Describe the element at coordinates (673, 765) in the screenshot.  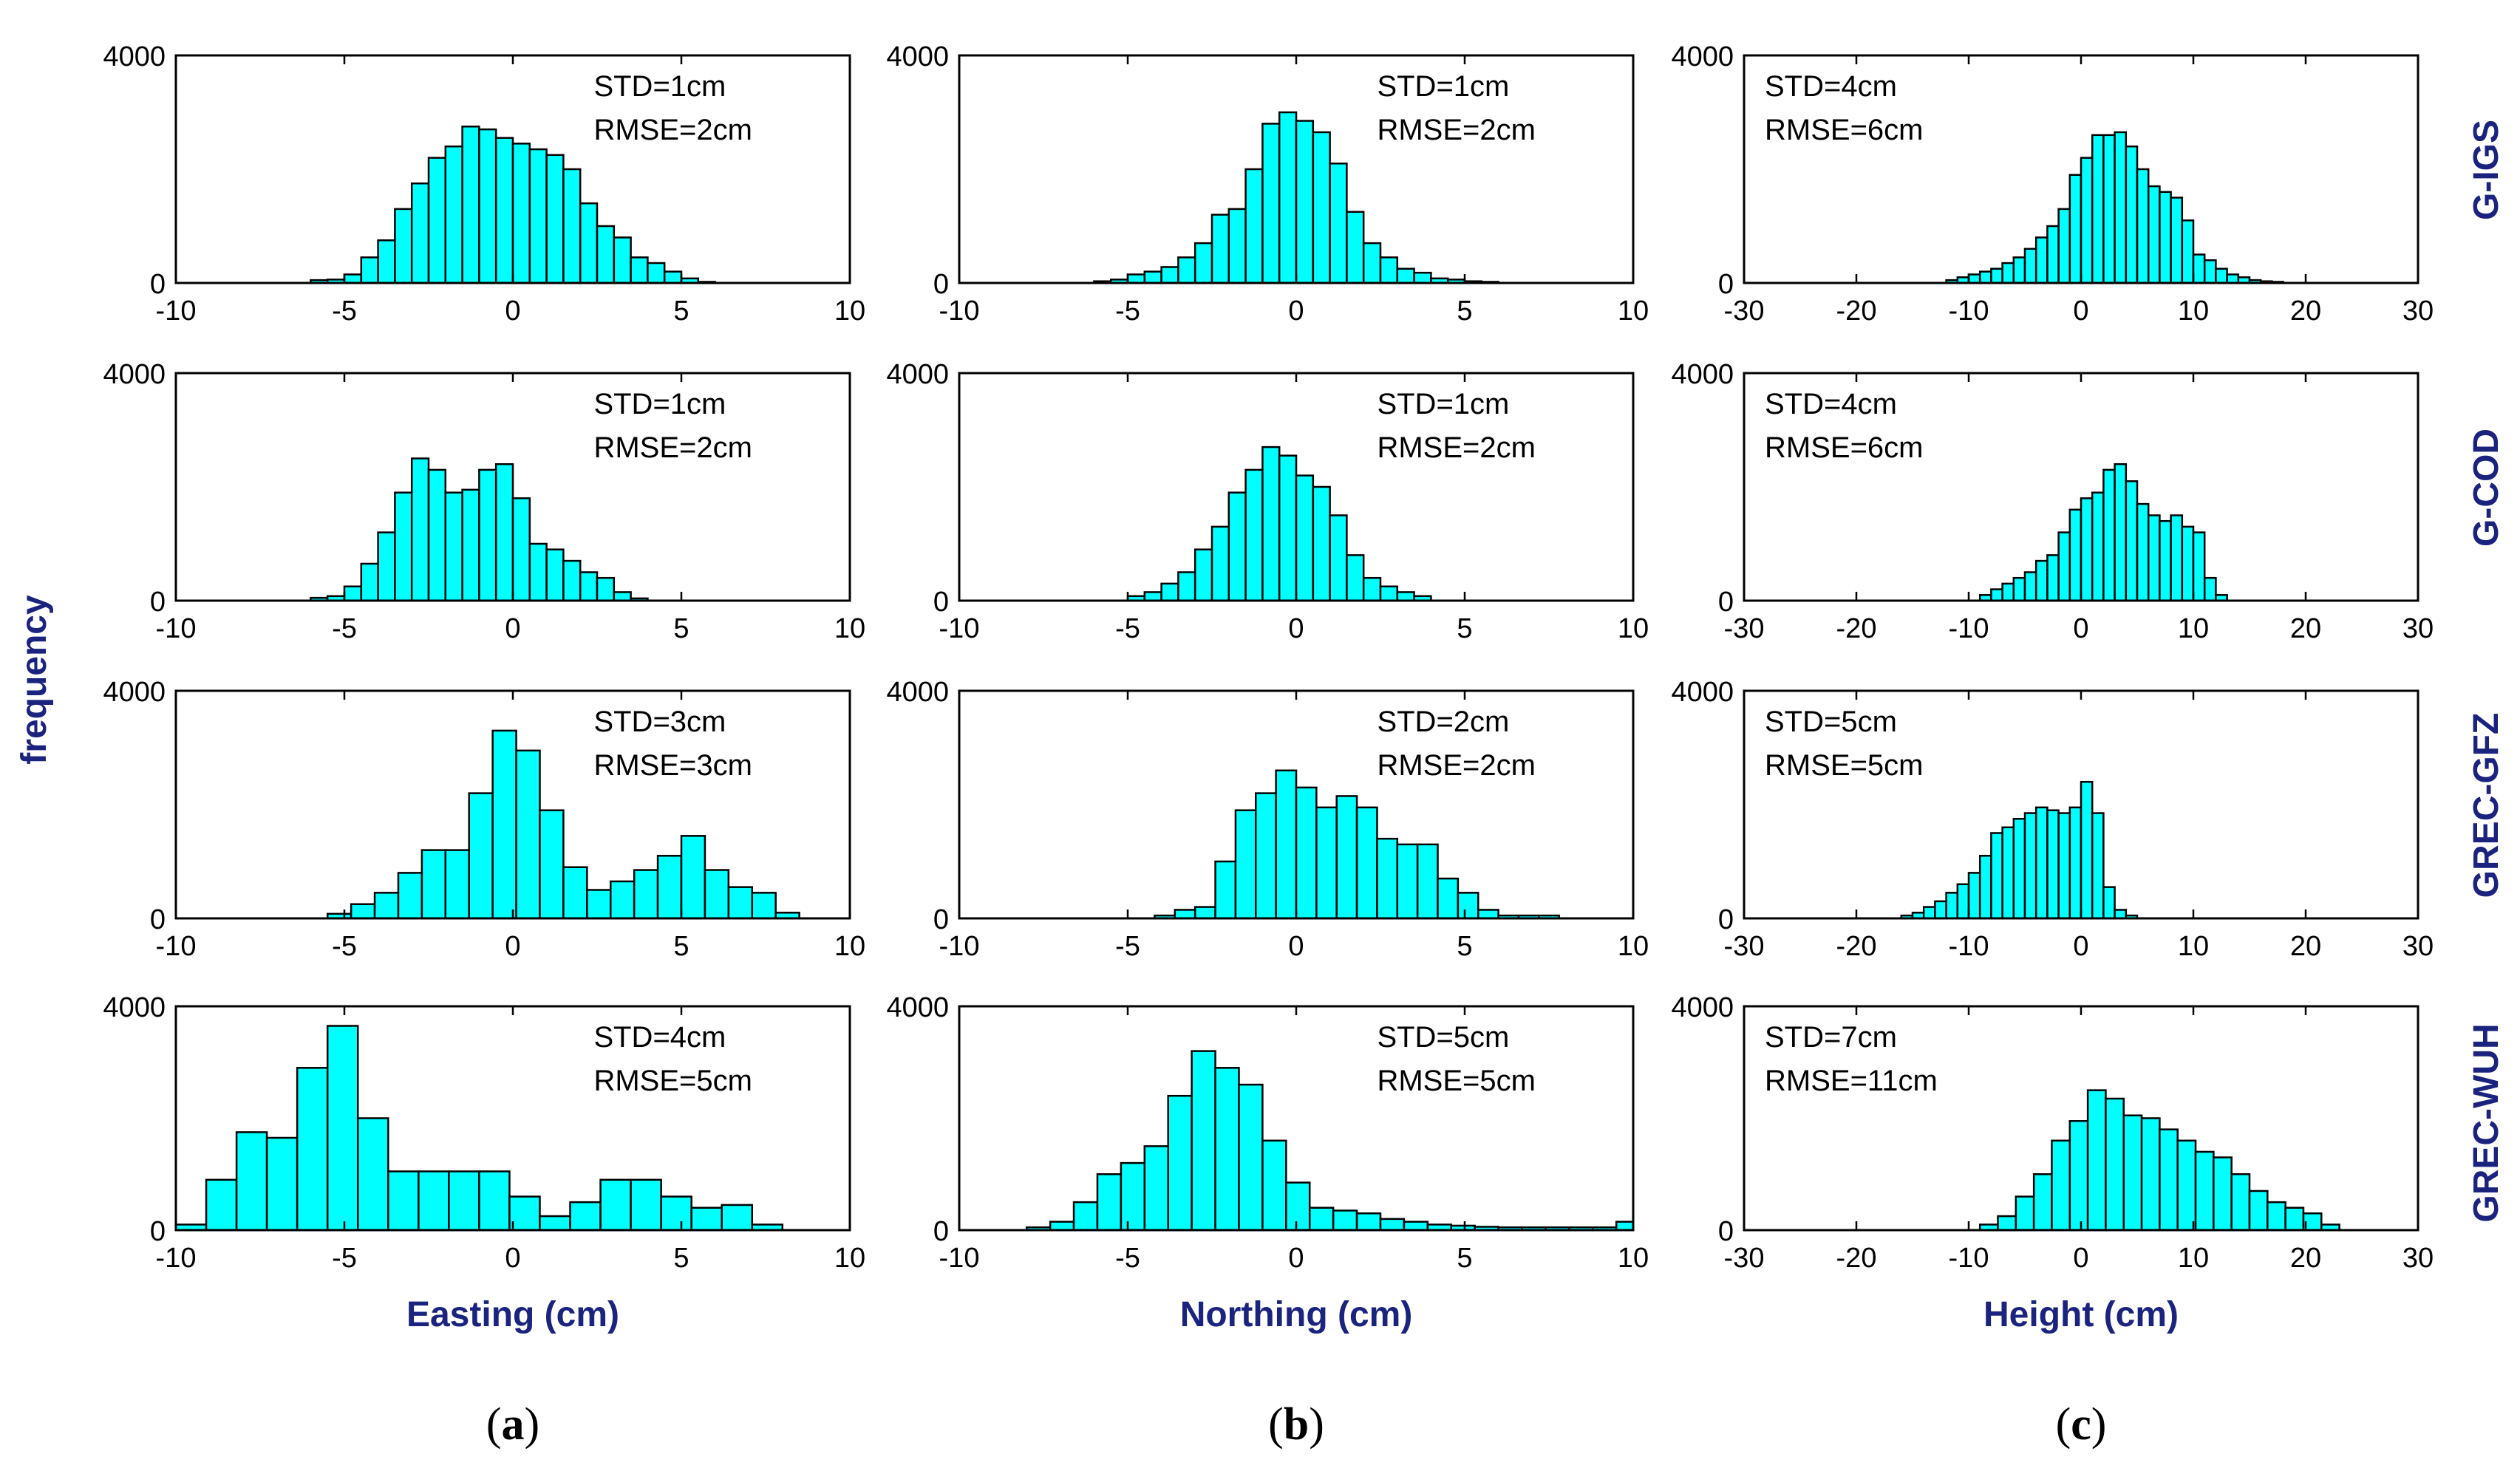
I see `rmse-annotation: RMSE=3cm` at that location.